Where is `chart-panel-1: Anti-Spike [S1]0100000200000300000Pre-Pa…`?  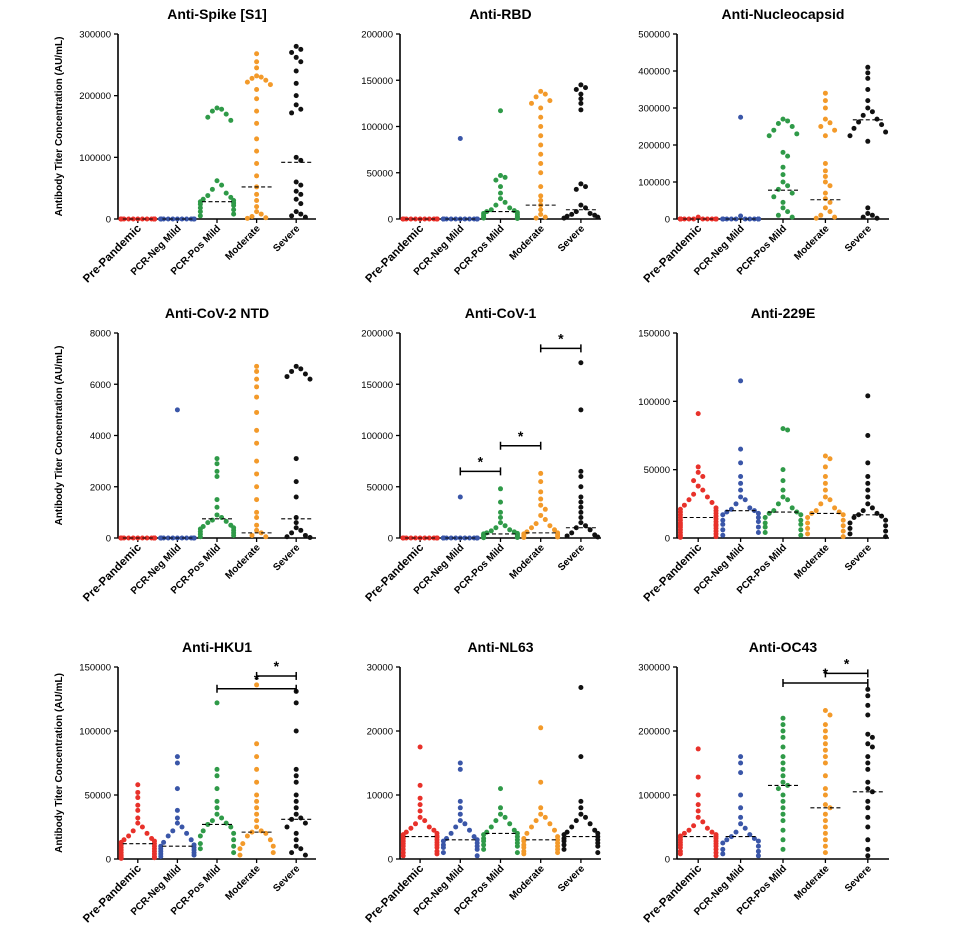
chart-panel-1: Anti-Spike [S1]0100000200000300000Pre-Pa… is located at coordinates (185, 145).